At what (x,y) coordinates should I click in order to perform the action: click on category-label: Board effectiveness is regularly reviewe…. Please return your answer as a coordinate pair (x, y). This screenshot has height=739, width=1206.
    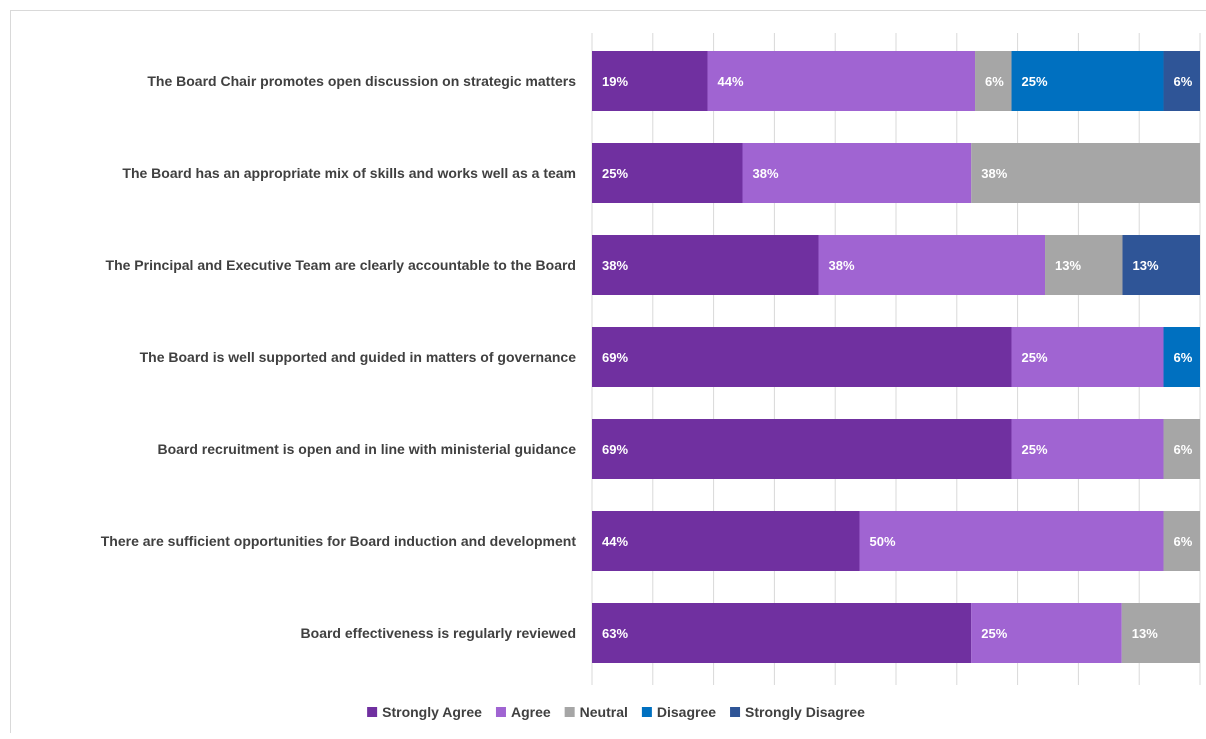
    Looking at the image, I should click on (438, 633).